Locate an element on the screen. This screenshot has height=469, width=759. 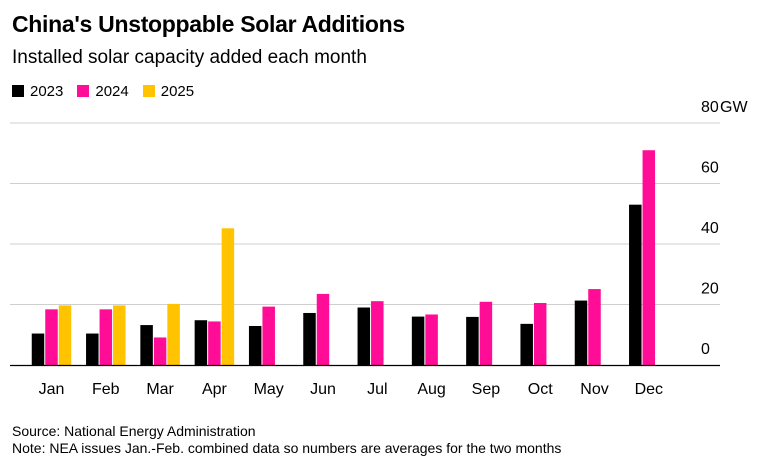
x-tick-label-dec: Dec is located at coordinates (649, 389).